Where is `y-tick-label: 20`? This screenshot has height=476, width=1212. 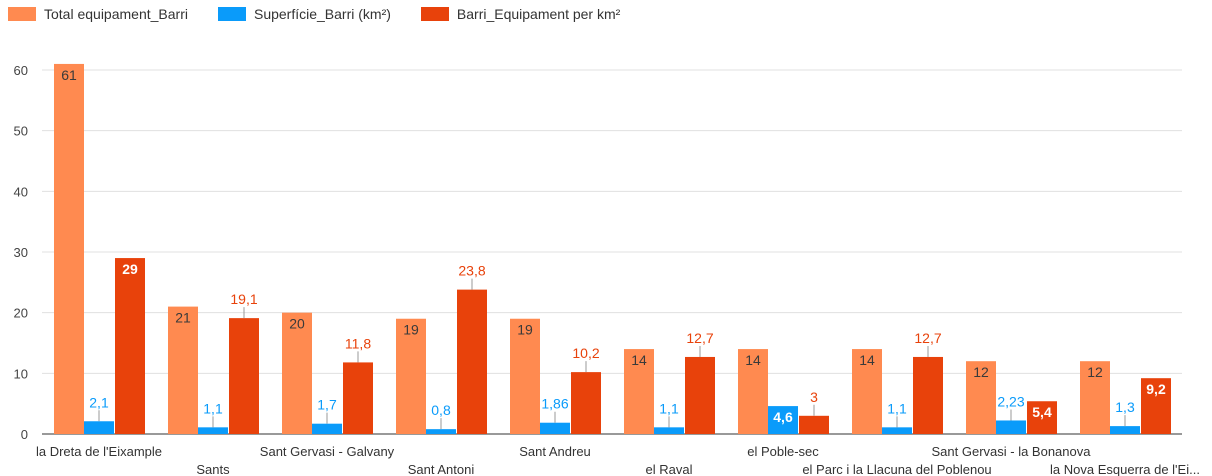
y-tick-label: 20 is located at coordinates (21, 313).